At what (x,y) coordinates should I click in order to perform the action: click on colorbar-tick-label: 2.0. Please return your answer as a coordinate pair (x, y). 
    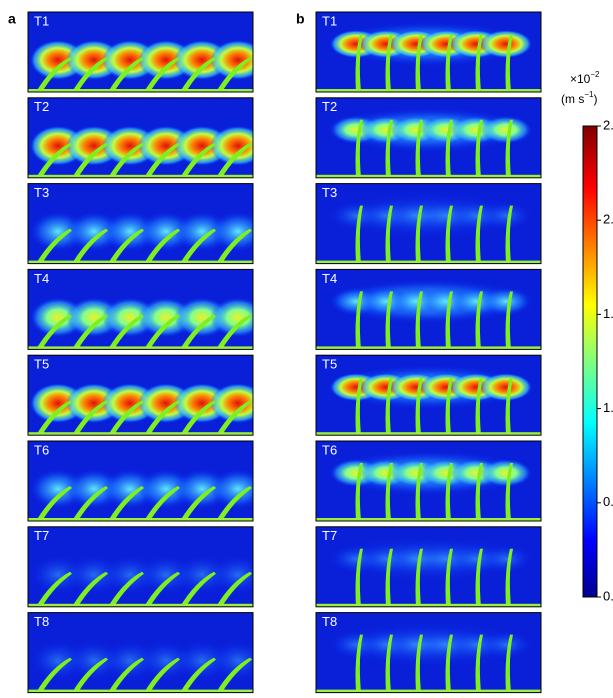
    Looking at the image, I should click on (608, 219).